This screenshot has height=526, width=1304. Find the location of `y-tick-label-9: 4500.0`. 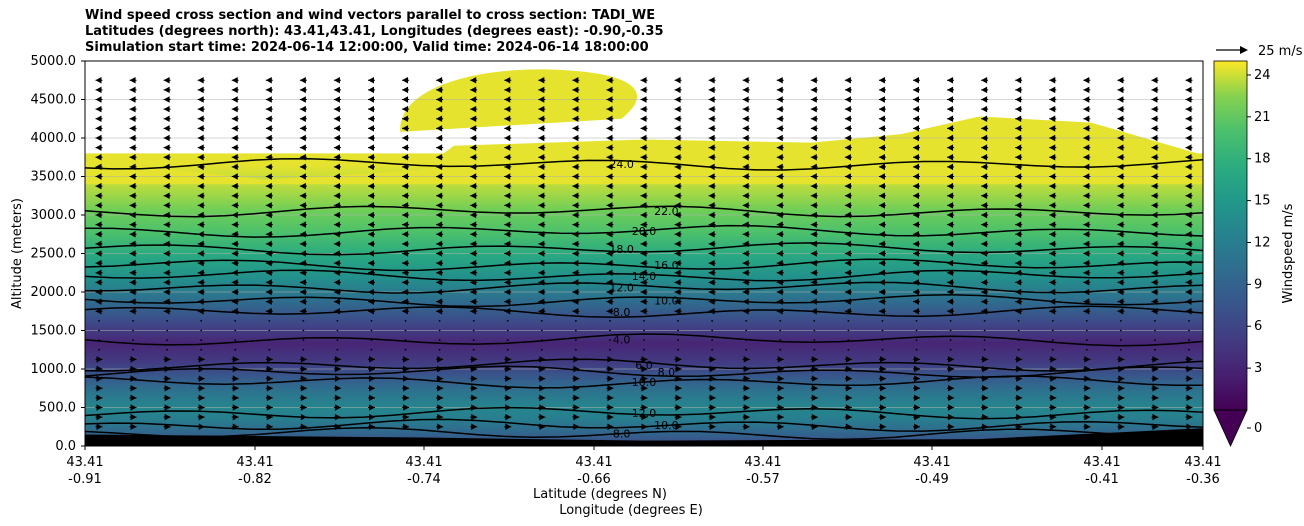

y-tick-label-9: 4500.0 is located at coordinates (54, 100).